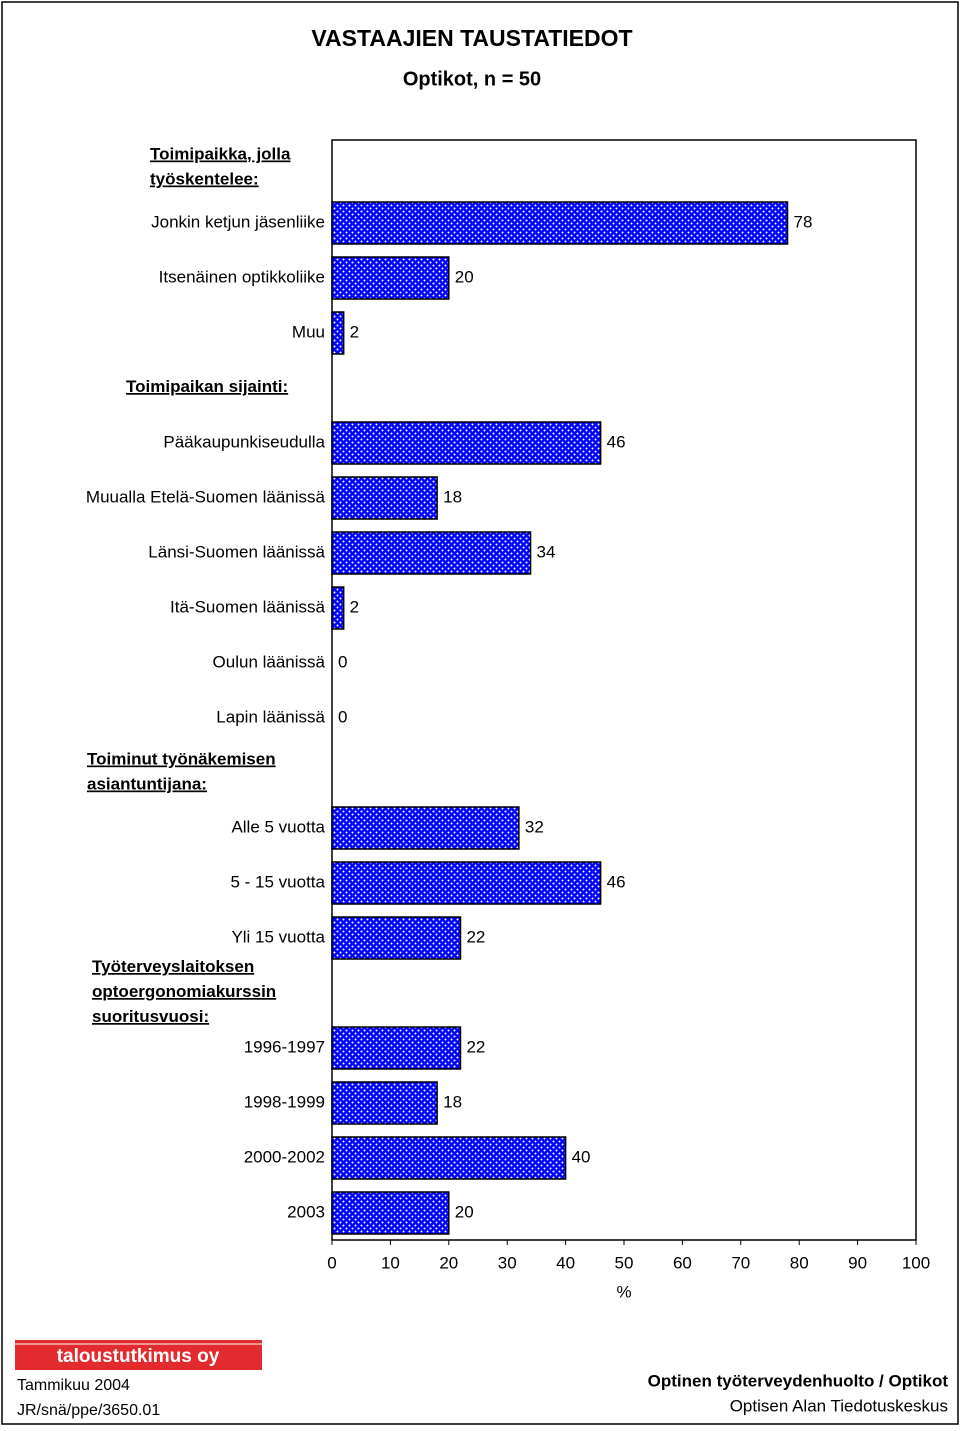 The image size is (960, 1431). What do you see at coordinates (624, 1262) in the screenshot?
I see `x-tick-label: 50` at bounding box center [624, 1262].